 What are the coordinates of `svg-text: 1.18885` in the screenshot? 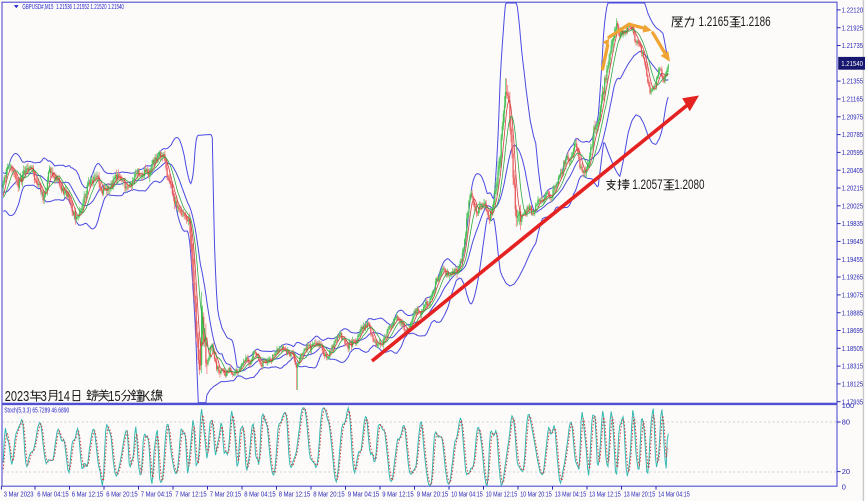 It's located at (852, 312).